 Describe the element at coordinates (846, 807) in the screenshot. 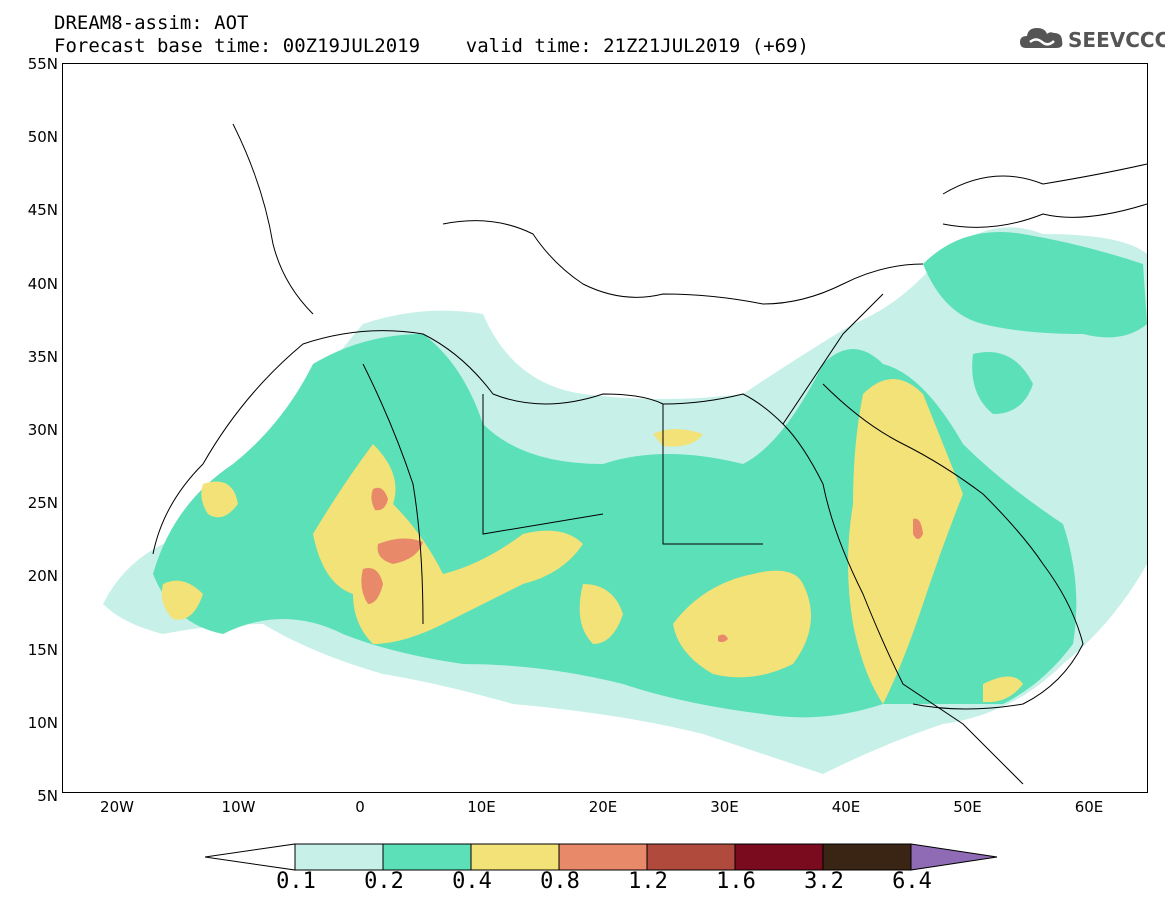

I see `x-tick-label: 40E` at that location.